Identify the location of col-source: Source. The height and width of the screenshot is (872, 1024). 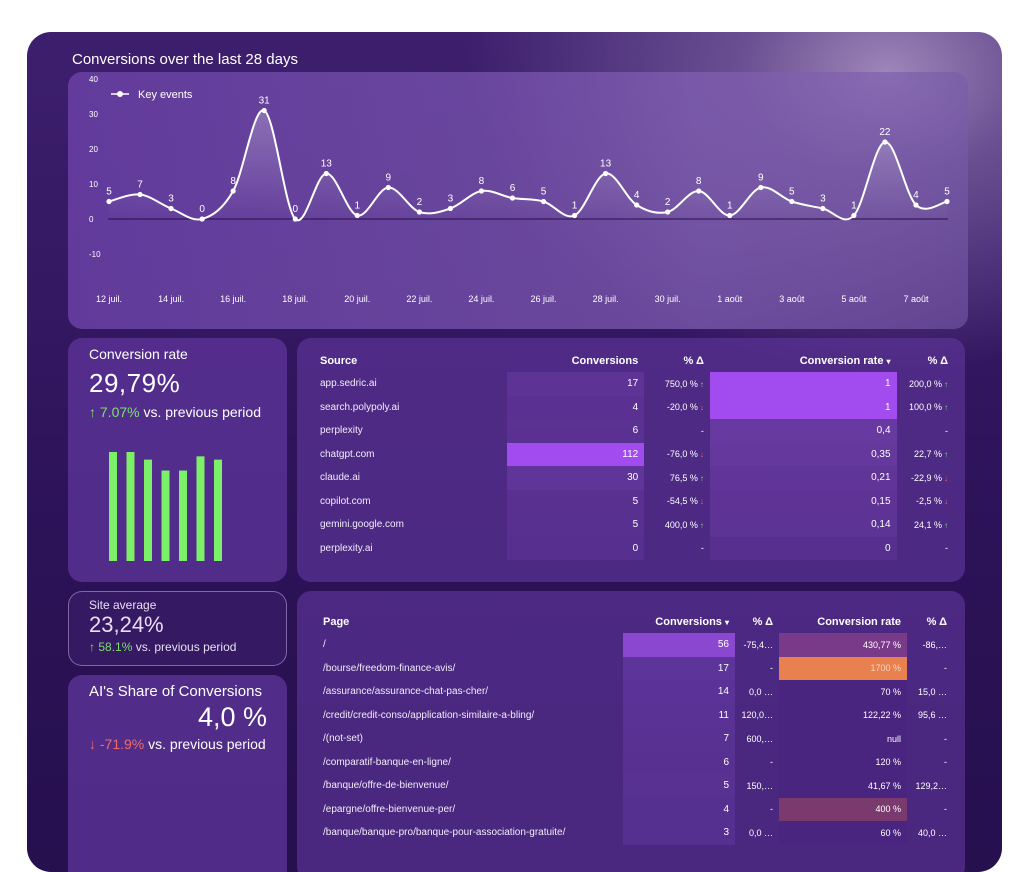
(339, 361).